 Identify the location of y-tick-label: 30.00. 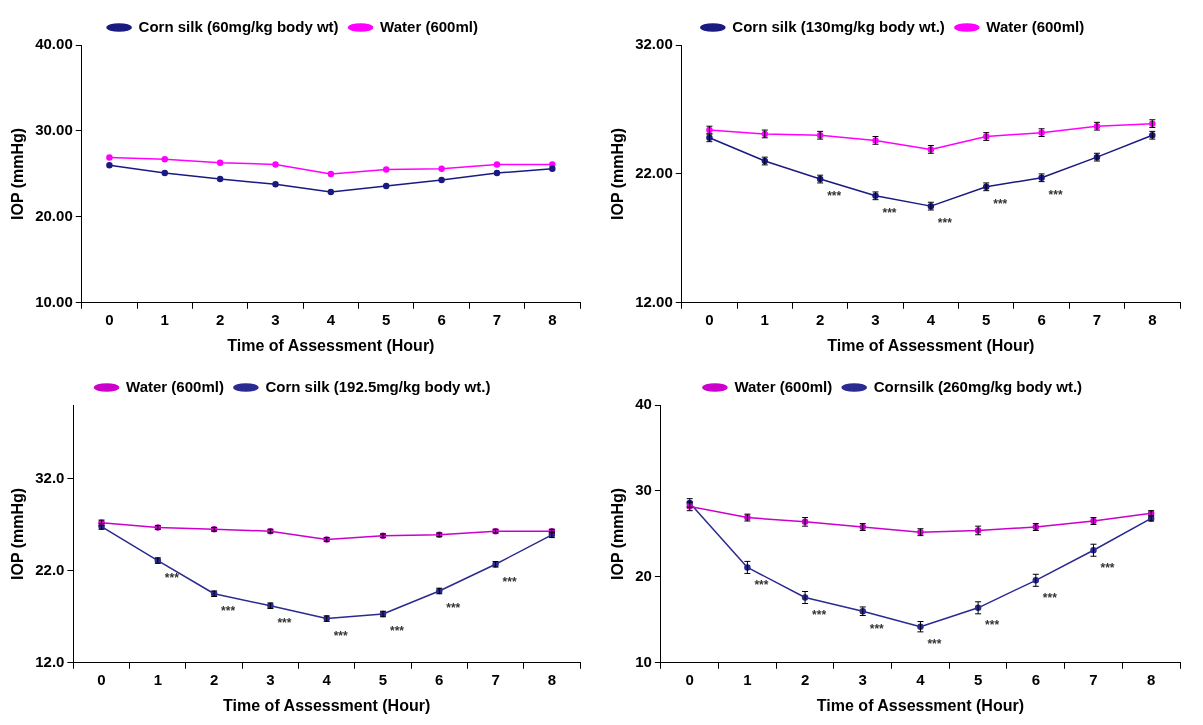
(54, 130).